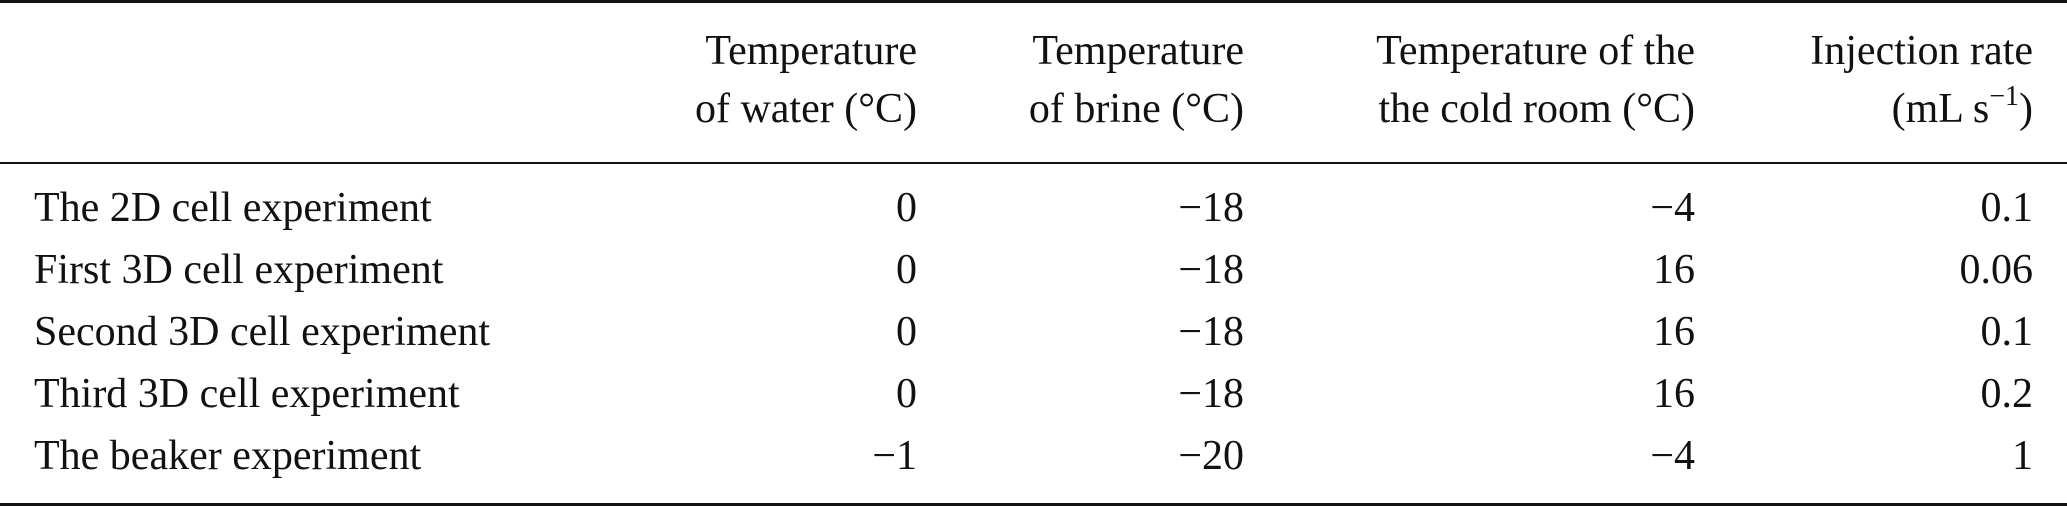 The height and width of the screenshot is (508, 2067). I want to click on bottom-rule, so click(1033, 504).